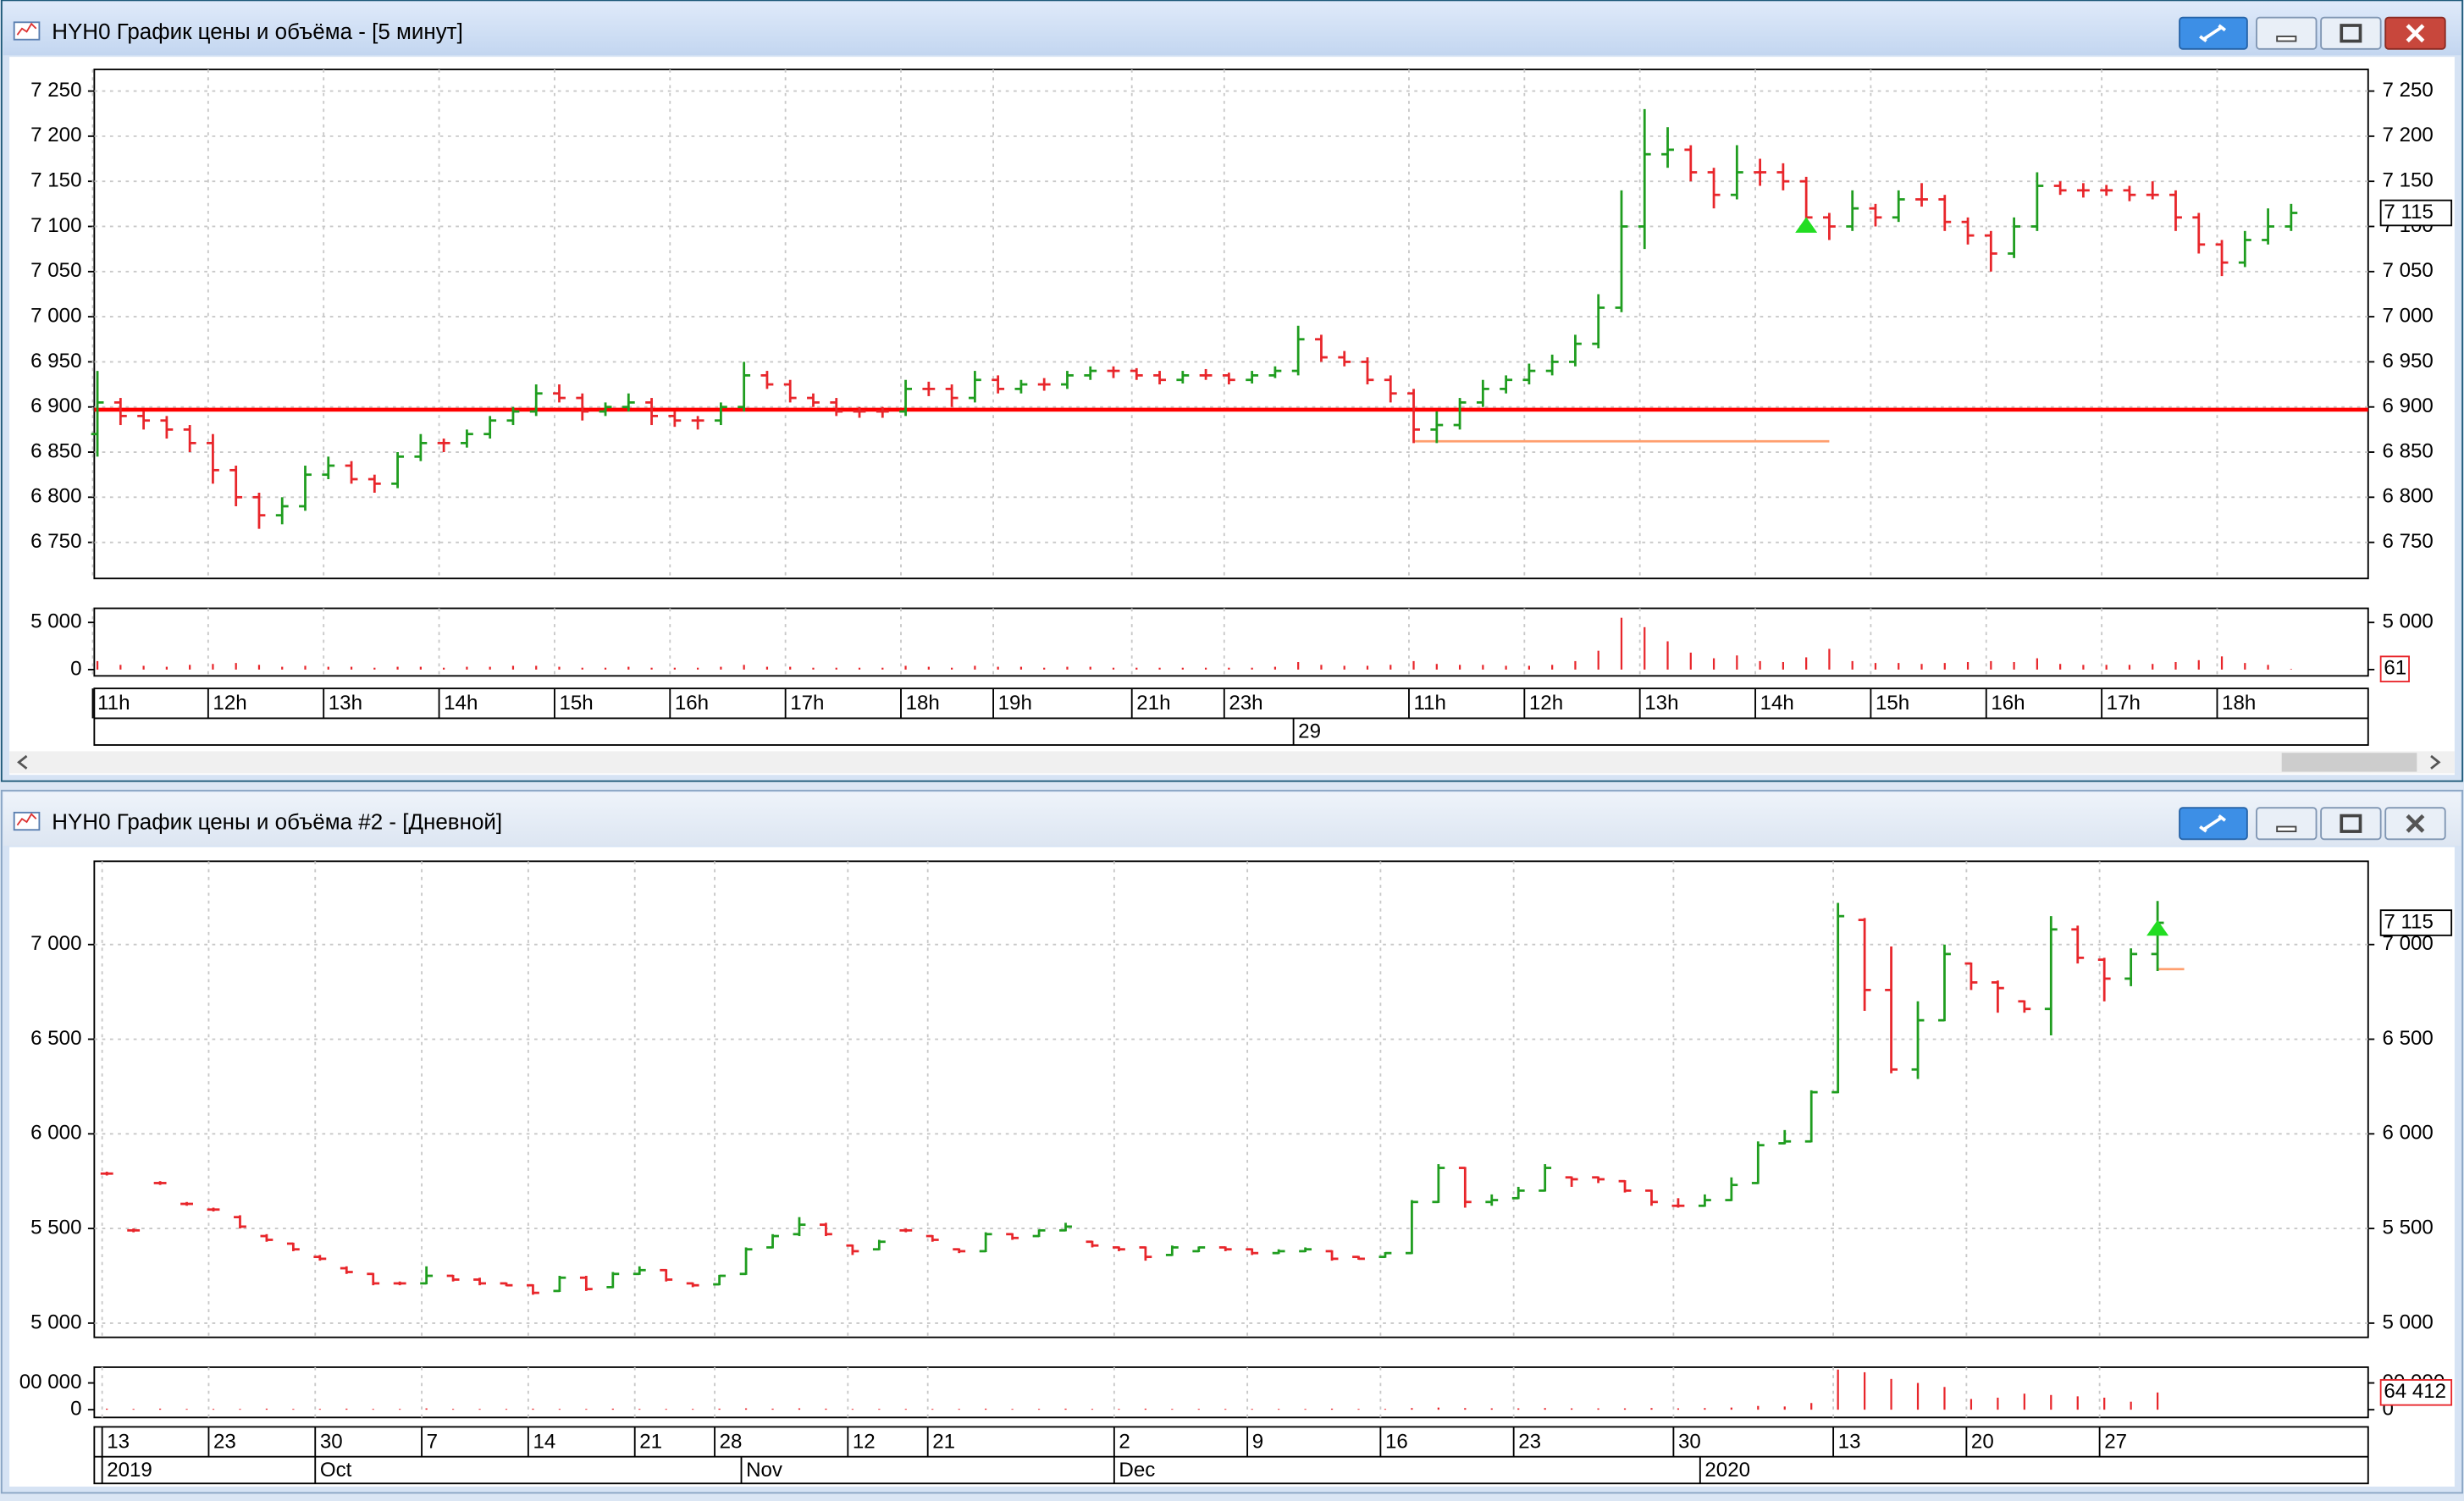 Image resolution: width=2464 pixels, height=1501 pixels. I want to click on window-title: HYH0 График цены и объёма - [5 минут], so click(257, 31).